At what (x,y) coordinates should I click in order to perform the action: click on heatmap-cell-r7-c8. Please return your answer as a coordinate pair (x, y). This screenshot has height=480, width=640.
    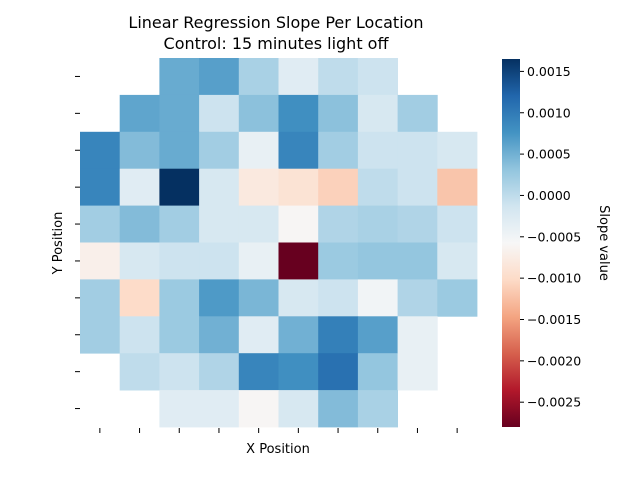
    Looking at the image, I should click on (417, 335).